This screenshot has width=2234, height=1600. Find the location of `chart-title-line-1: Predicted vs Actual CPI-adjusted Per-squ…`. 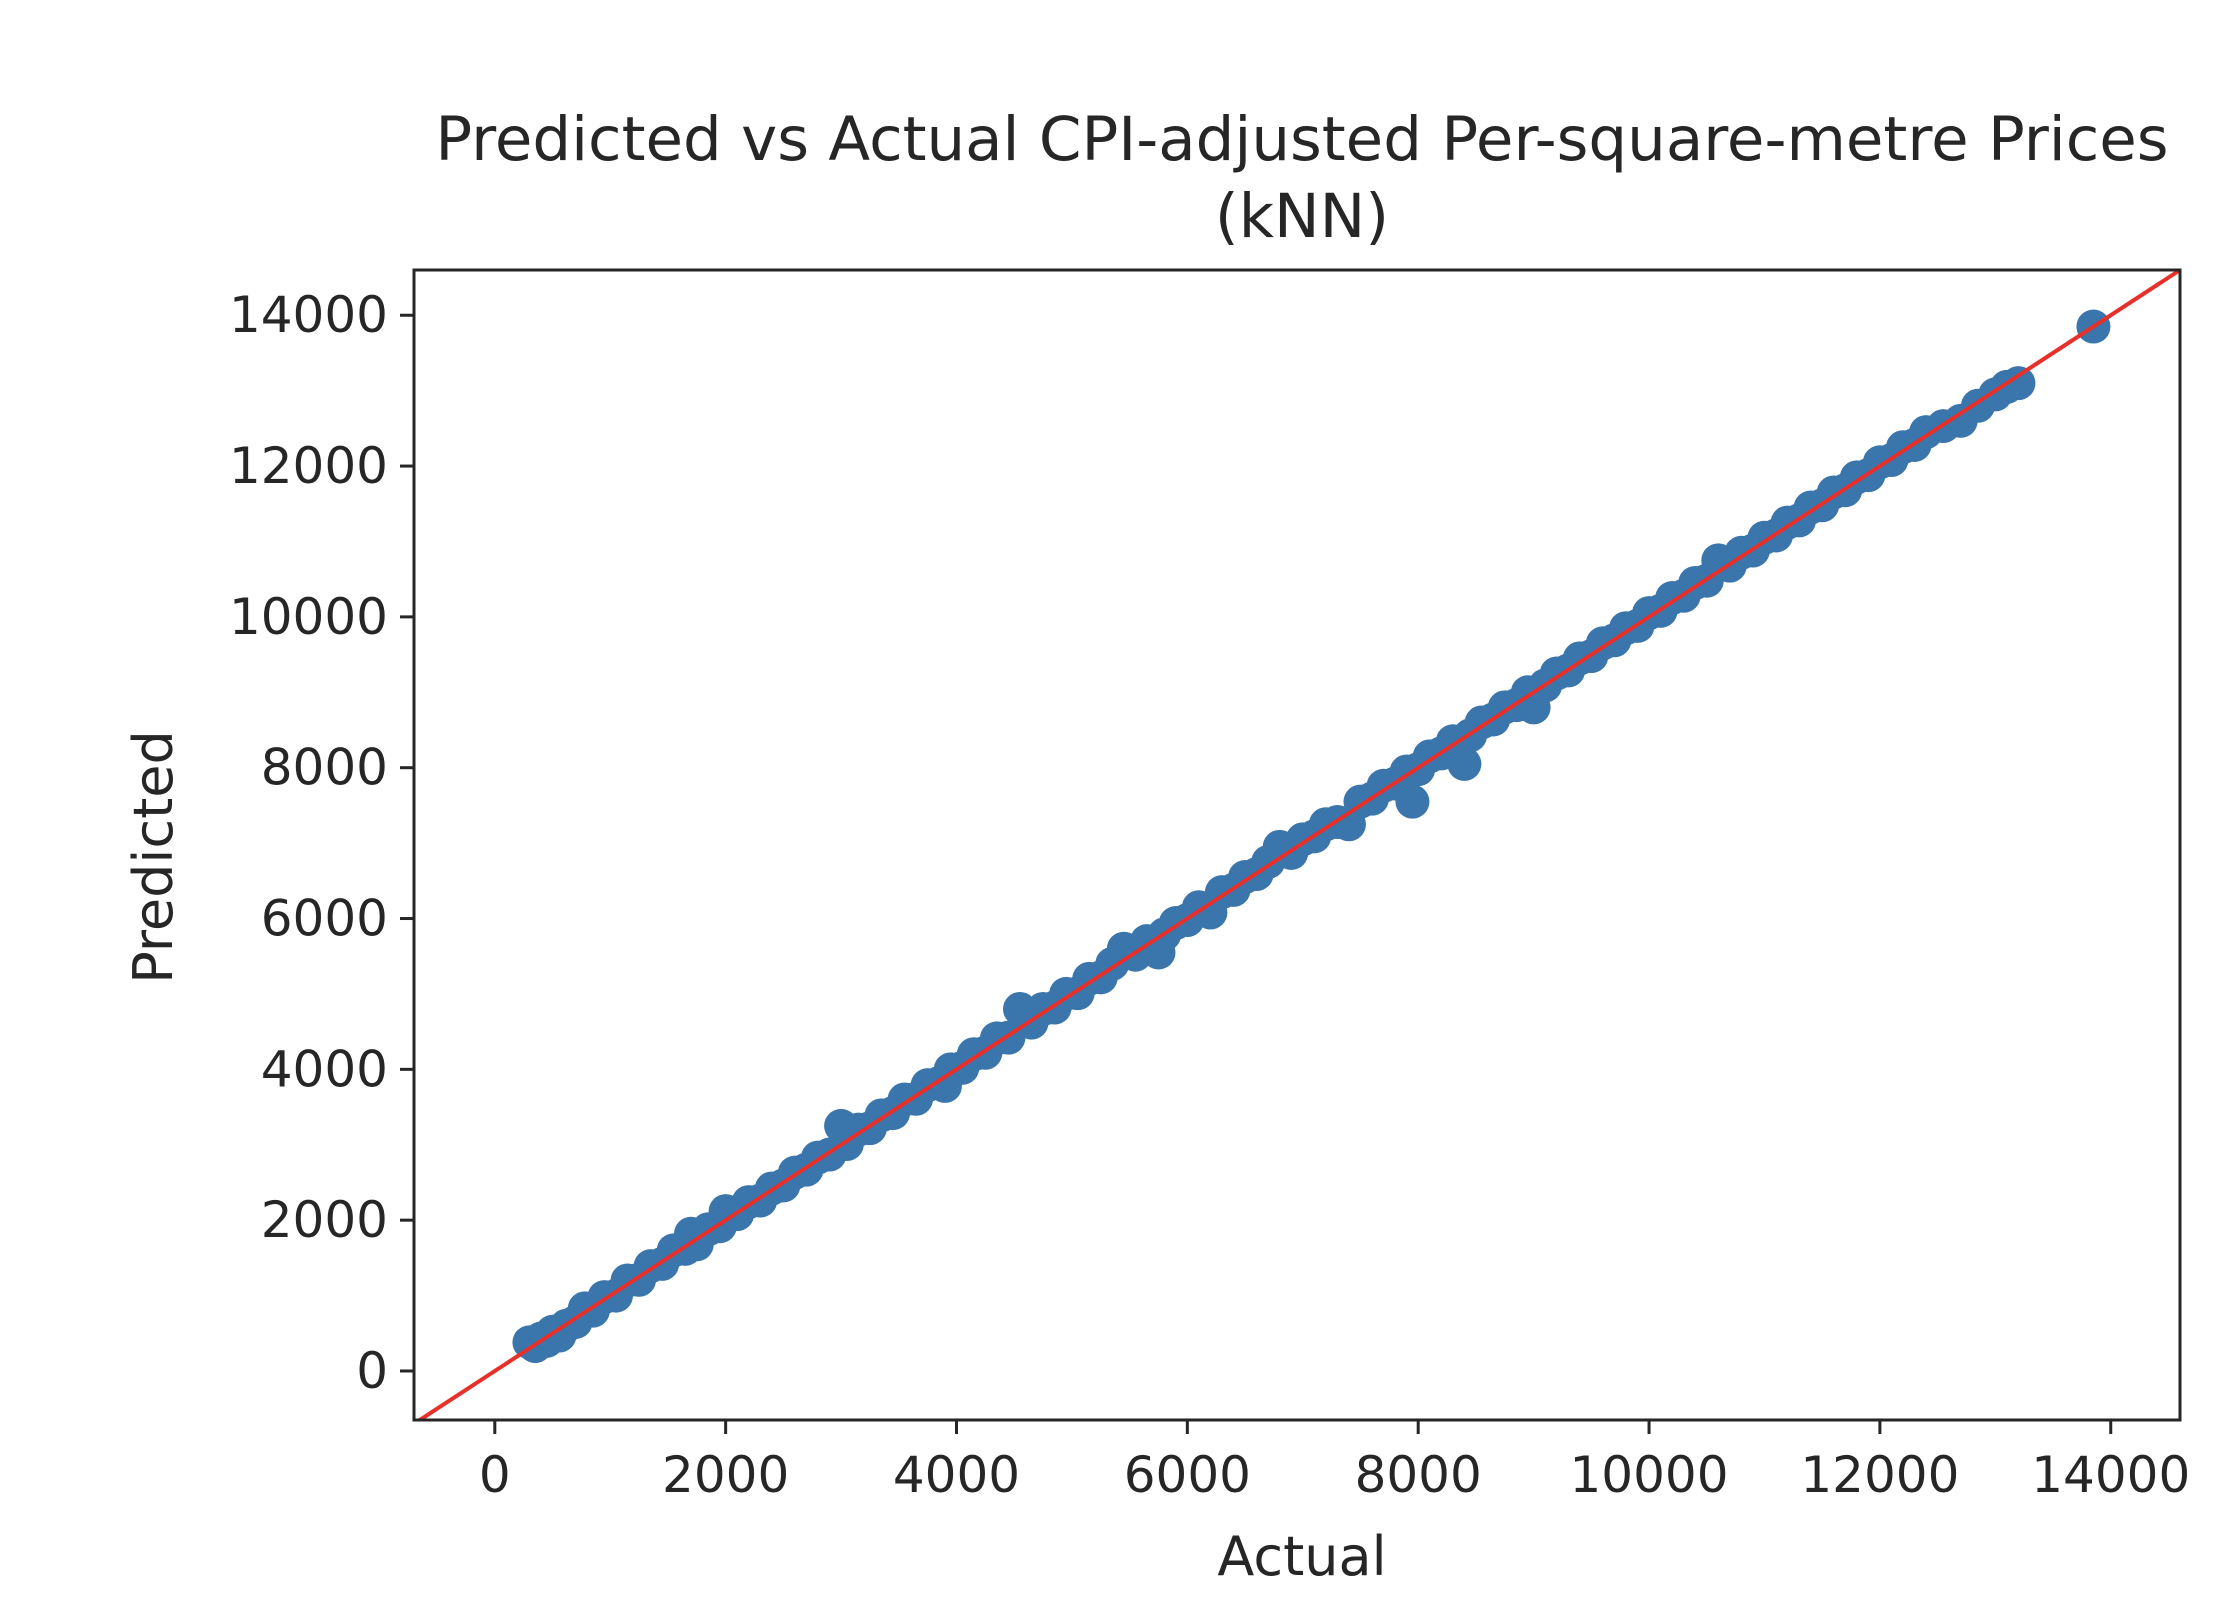

chart-title-line-1: Predicted vs Actual CPI-adjusted Per-squ… is located at coordinates (1301, 139).